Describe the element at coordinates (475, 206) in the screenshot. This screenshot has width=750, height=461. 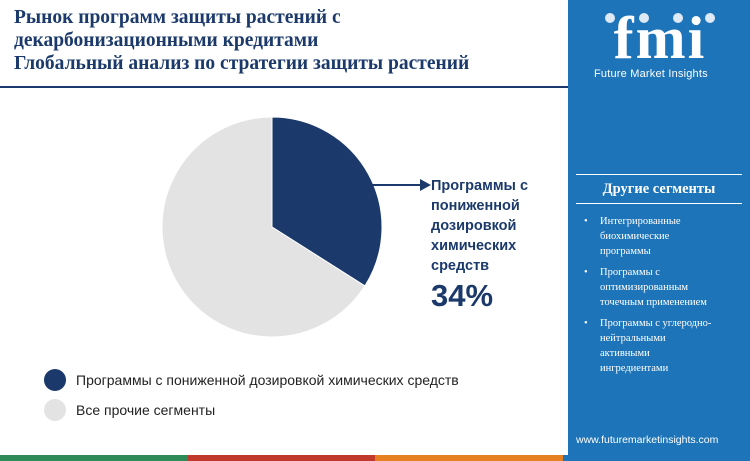
I see `callout-label-line: пониженной` at that location.